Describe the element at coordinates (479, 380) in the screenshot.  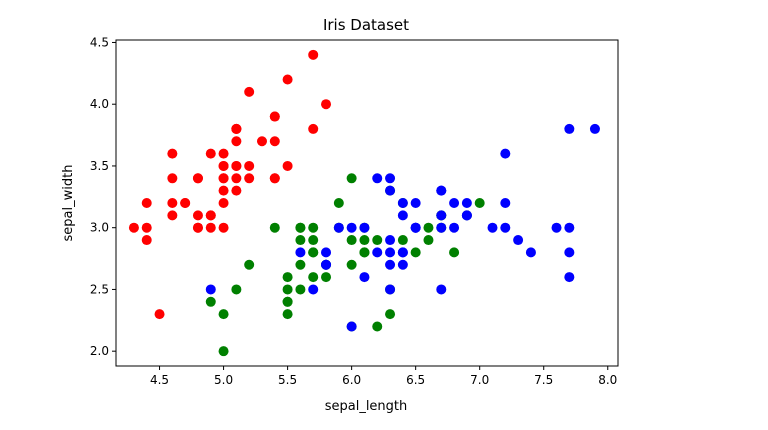
I see `x-tick-label: 7.0` at that location.